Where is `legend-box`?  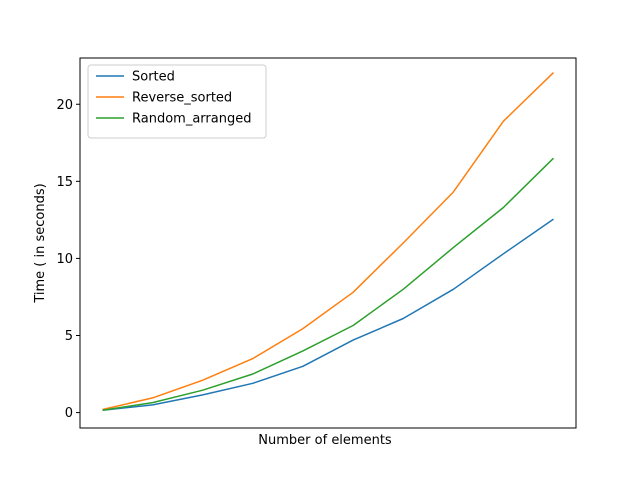
legend-box is located at coordinates (177, 101).